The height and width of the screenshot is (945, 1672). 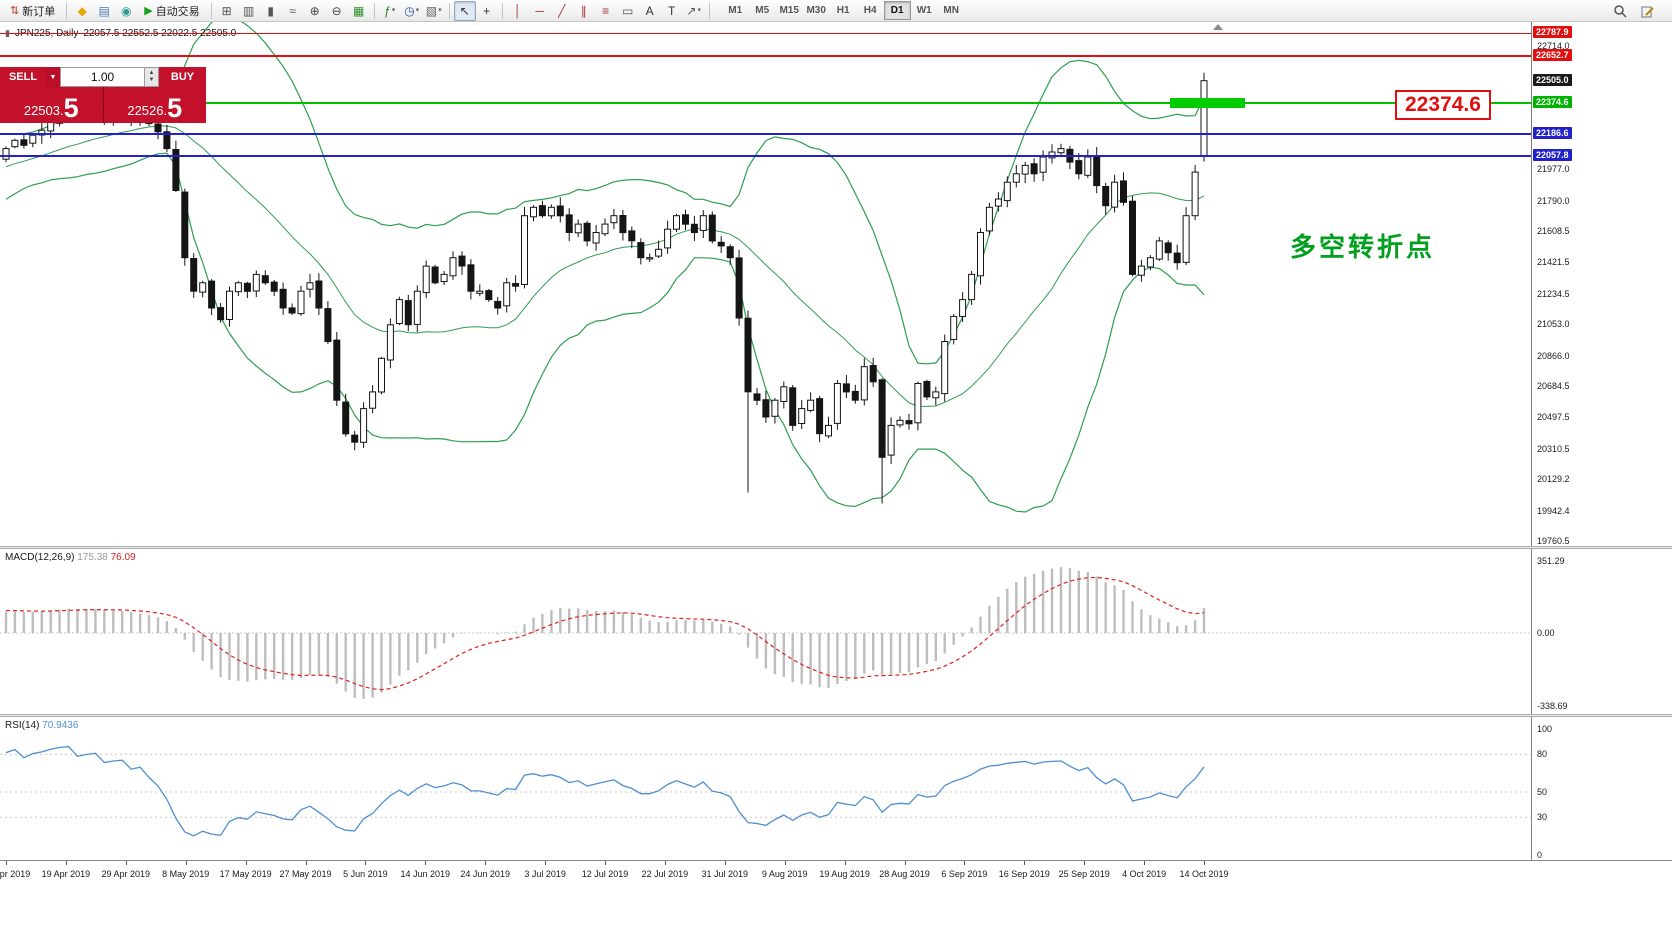 What do you see at coordinates (904, 874) in the screenshot?
I see `date-label: 28 Aug 2019` at bounding box center [904, 874].